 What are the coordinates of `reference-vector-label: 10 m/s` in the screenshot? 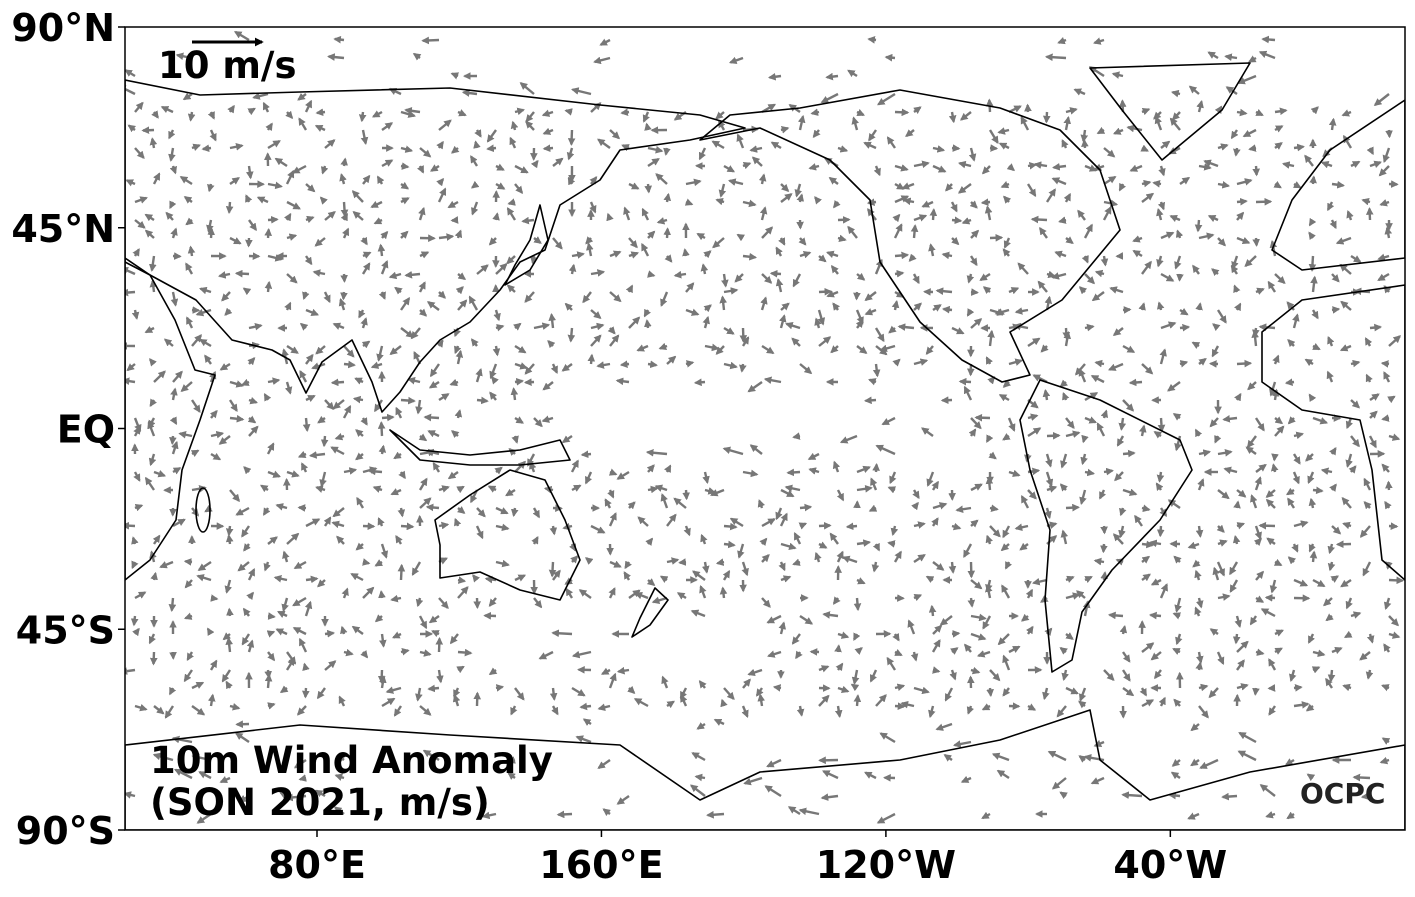 It's located at (227, 65).